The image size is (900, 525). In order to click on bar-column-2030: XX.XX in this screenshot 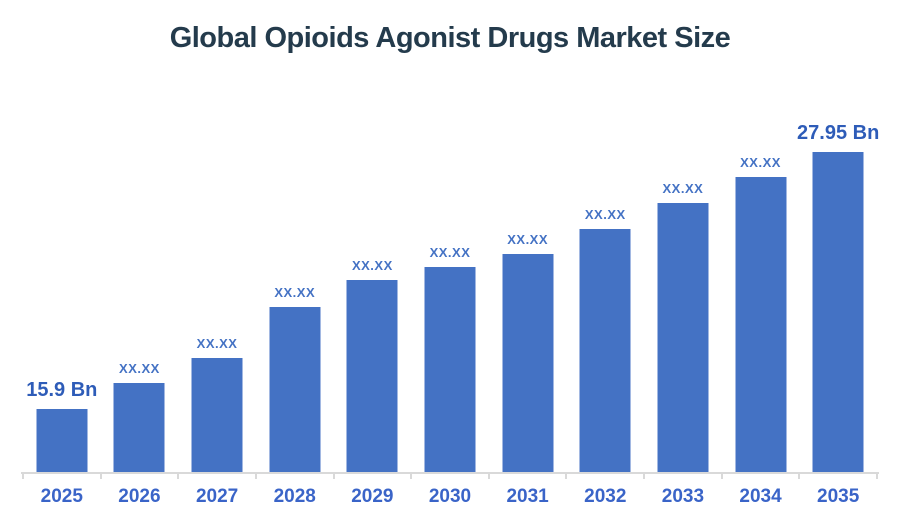, I will do `click(450, 236)`.